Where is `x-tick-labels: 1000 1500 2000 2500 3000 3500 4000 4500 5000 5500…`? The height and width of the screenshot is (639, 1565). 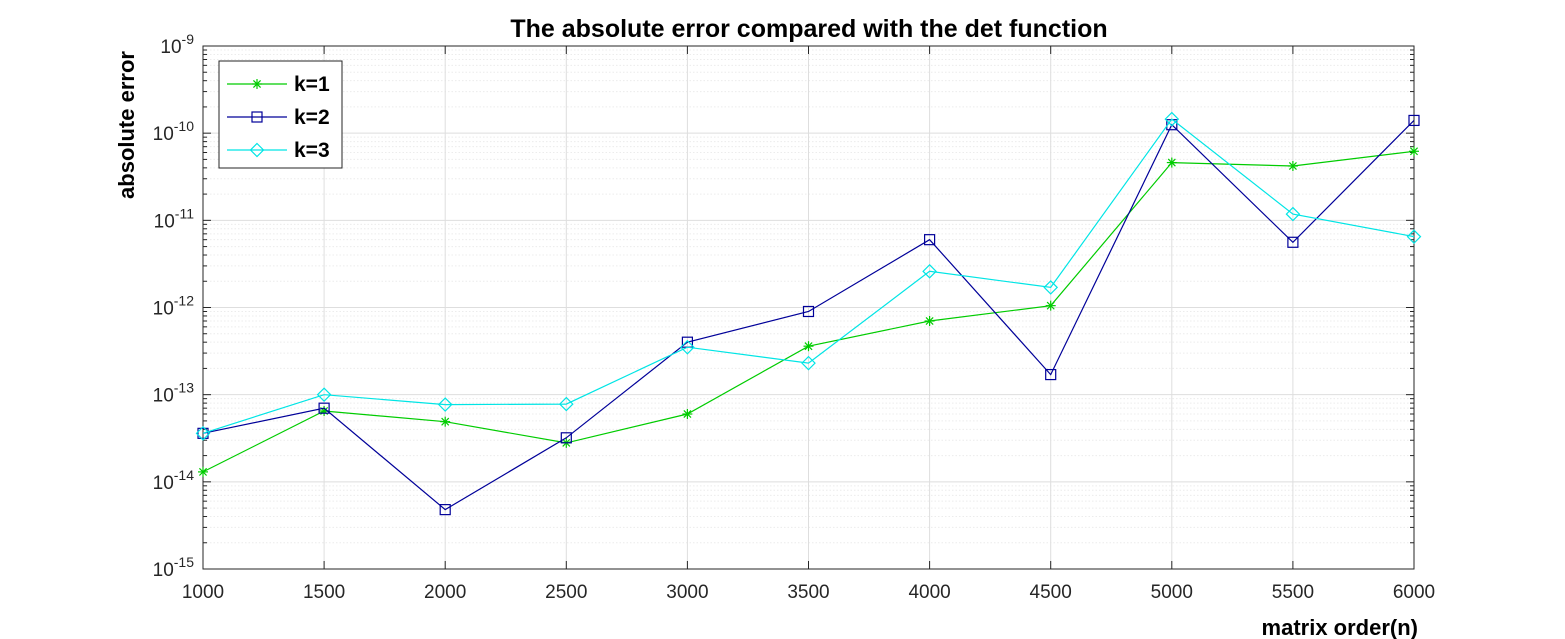 x-tick-labels: 1000 1500 2000 2500 3000 3500 4000 4500 5000 5500… is located at coordinates (808, 592).